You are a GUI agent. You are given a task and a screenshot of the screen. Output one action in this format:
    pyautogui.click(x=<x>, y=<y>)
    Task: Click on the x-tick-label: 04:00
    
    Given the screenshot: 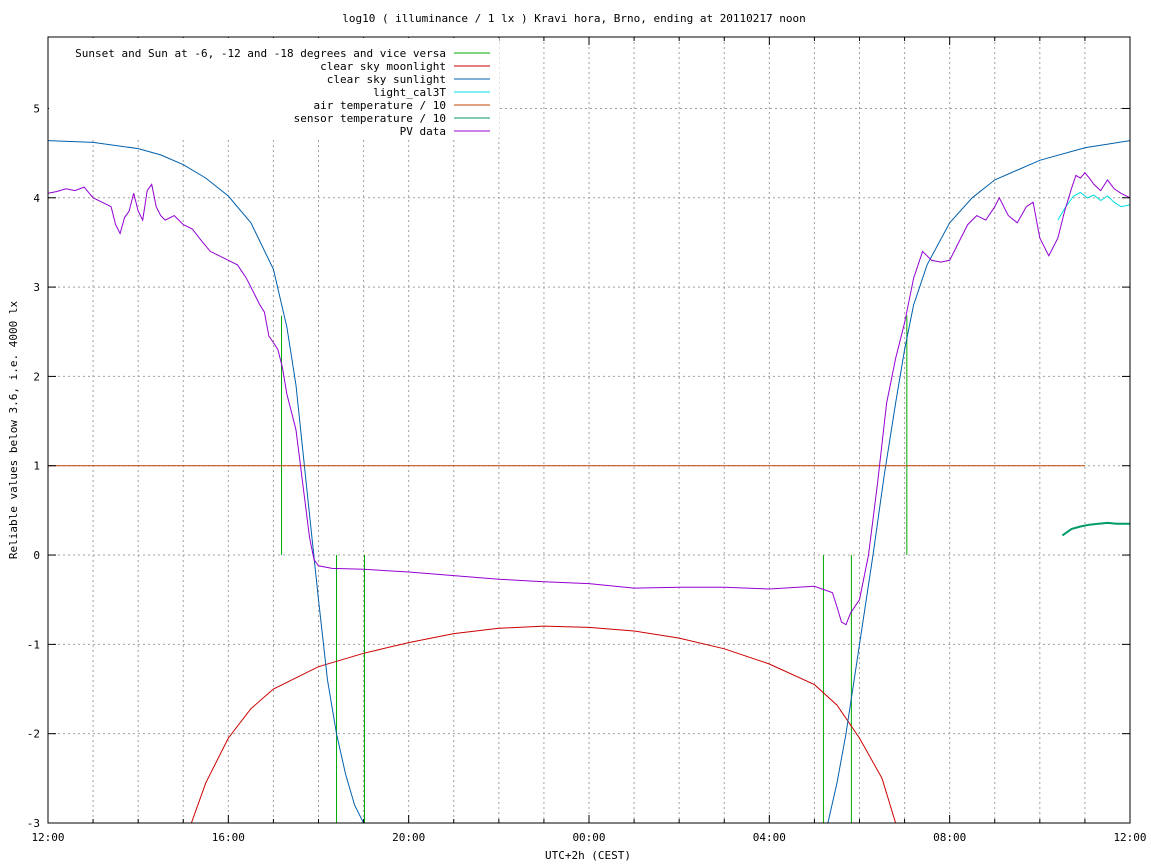 What is the action you would take?
    pyautogui.click(x=769, y=837)
    